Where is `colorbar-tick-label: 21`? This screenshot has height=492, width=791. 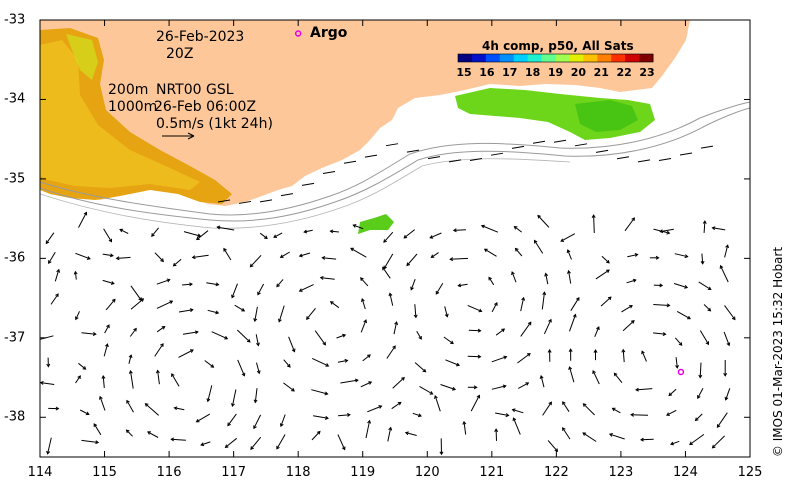 colorbar-tick-label: 21 is located at coordinates (601, 72).